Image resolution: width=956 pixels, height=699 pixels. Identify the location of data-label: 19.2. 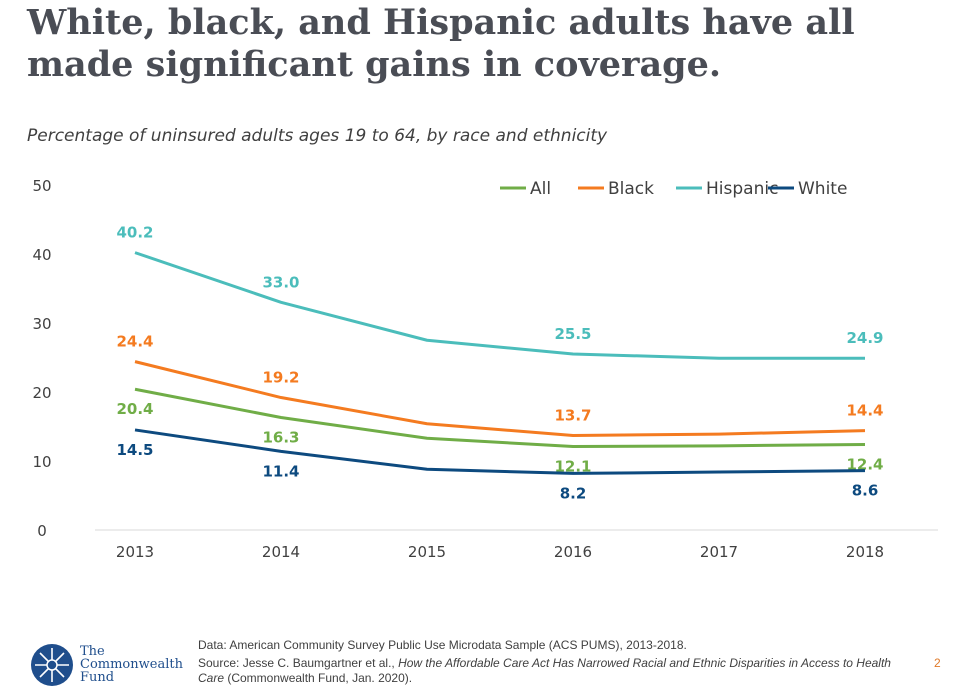
(280, 378).